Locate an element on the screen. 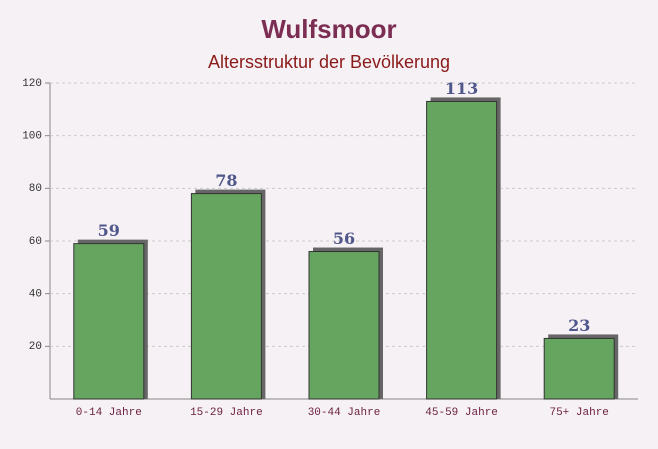 The width and height of the screenshot is (658, 449). y-tick-label: 20 is located at coordinates (35, 347).